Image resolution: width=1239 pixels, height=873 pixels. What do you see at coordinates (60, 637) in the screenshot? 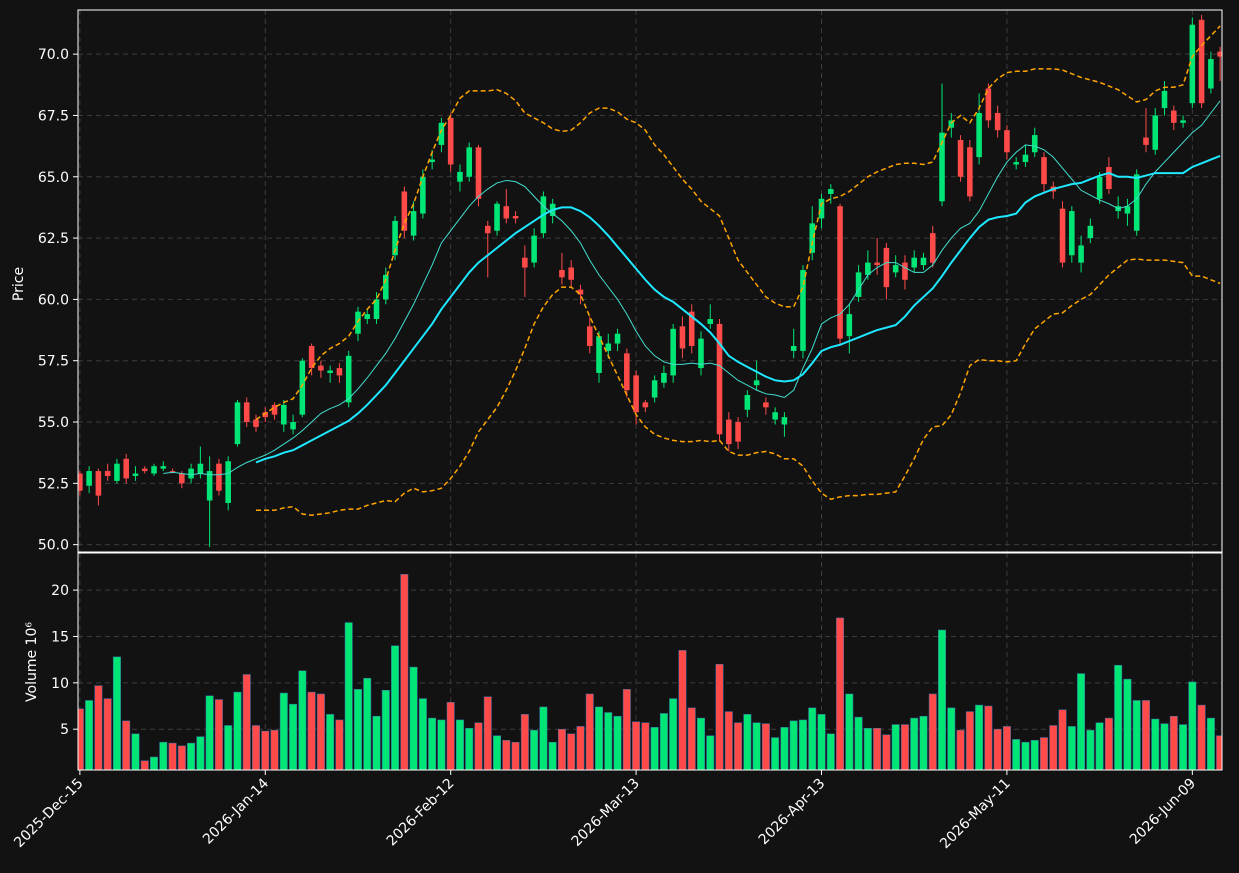
I see `y-tick-label: 15` at bounding box center [60, 637].